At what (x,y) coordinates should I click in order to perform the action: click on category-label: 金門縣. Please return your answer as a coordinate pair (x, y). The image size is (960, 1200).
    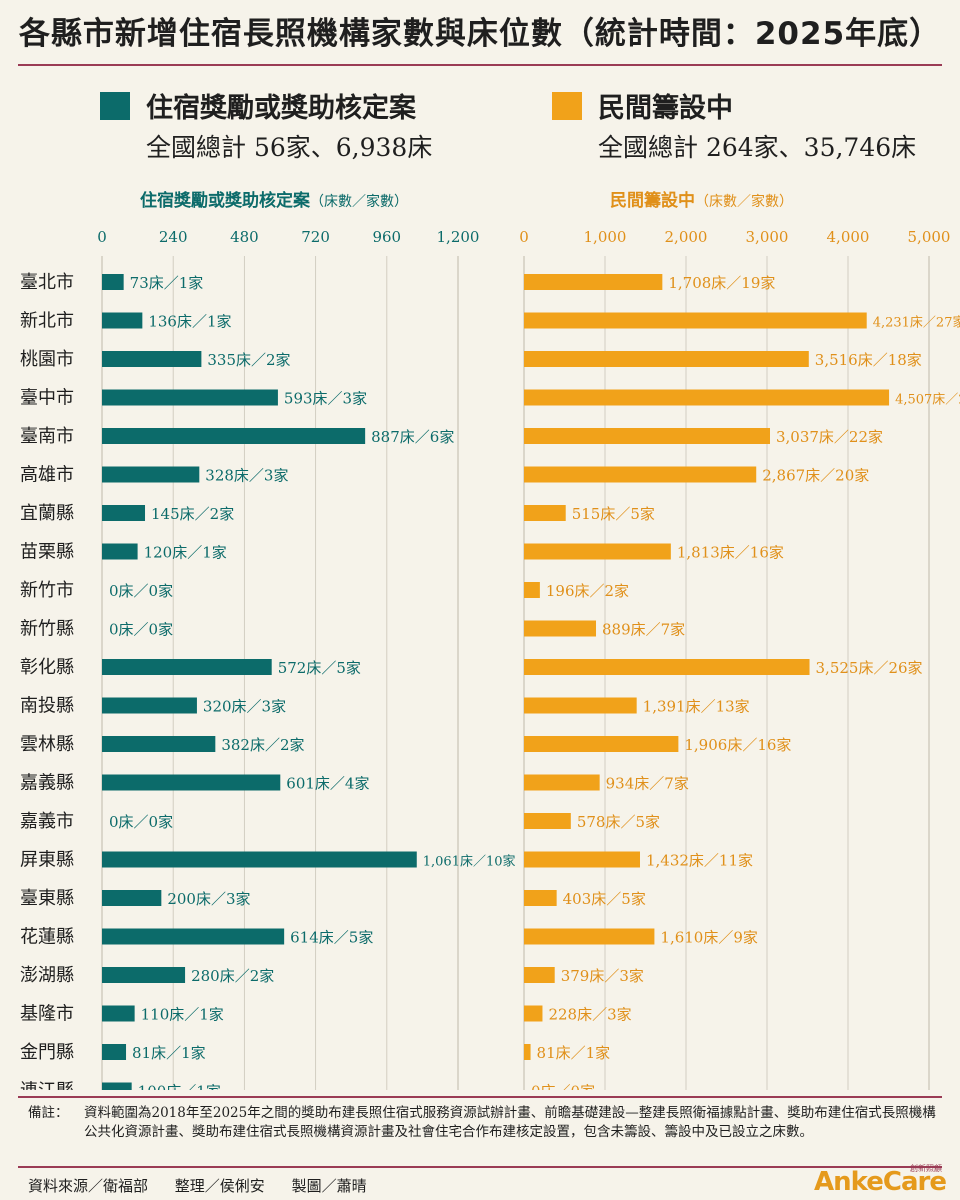
    Looking at the image, I should click on (47, 1052).